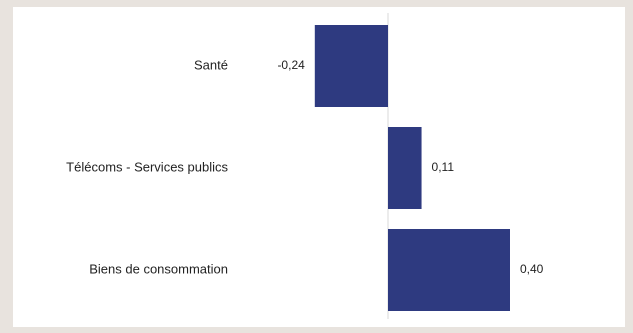  Describe the element at coordinates (147, 166) in the screenshot. I see `category-label-1: Télécoms - Services publics` at that location.